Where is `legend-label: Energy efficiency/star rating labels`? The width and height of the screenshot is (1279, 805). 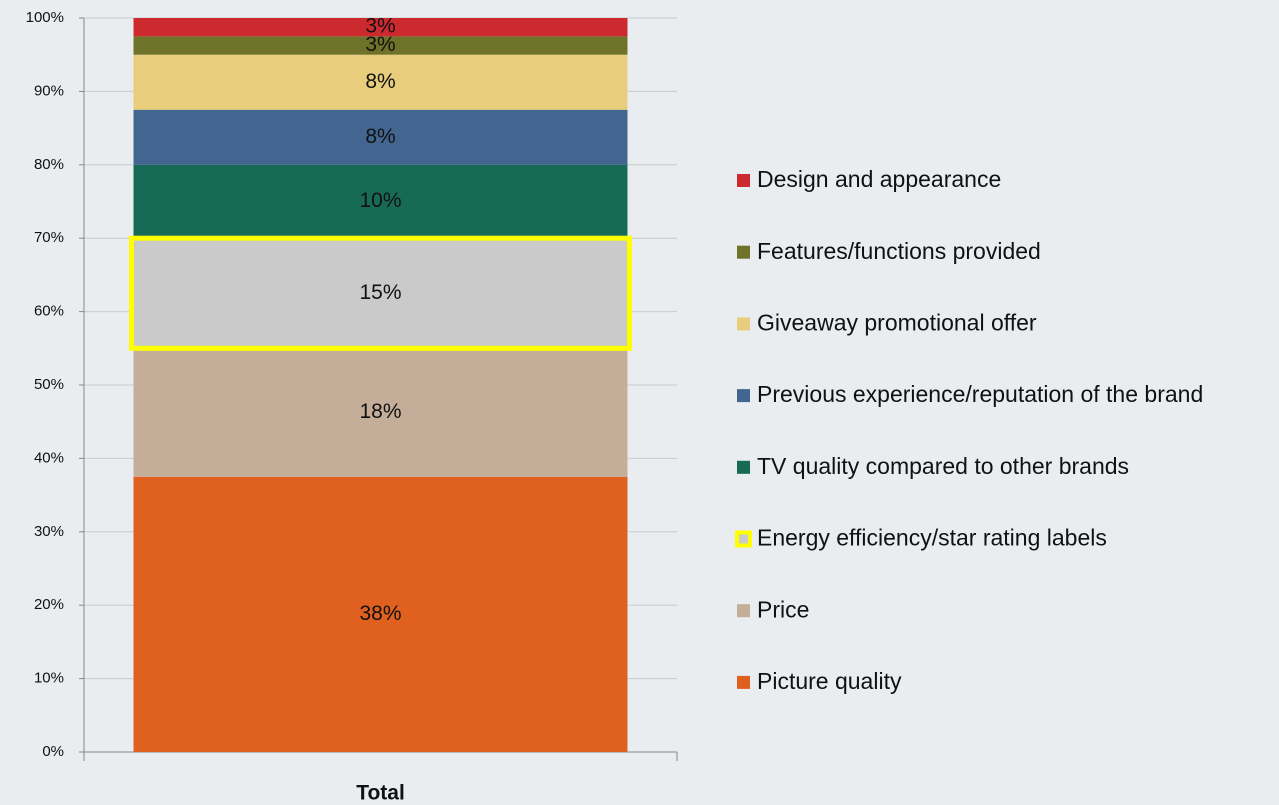
legend-label: Energy efficiency/star rating labels is located at coordinates (932, 538).